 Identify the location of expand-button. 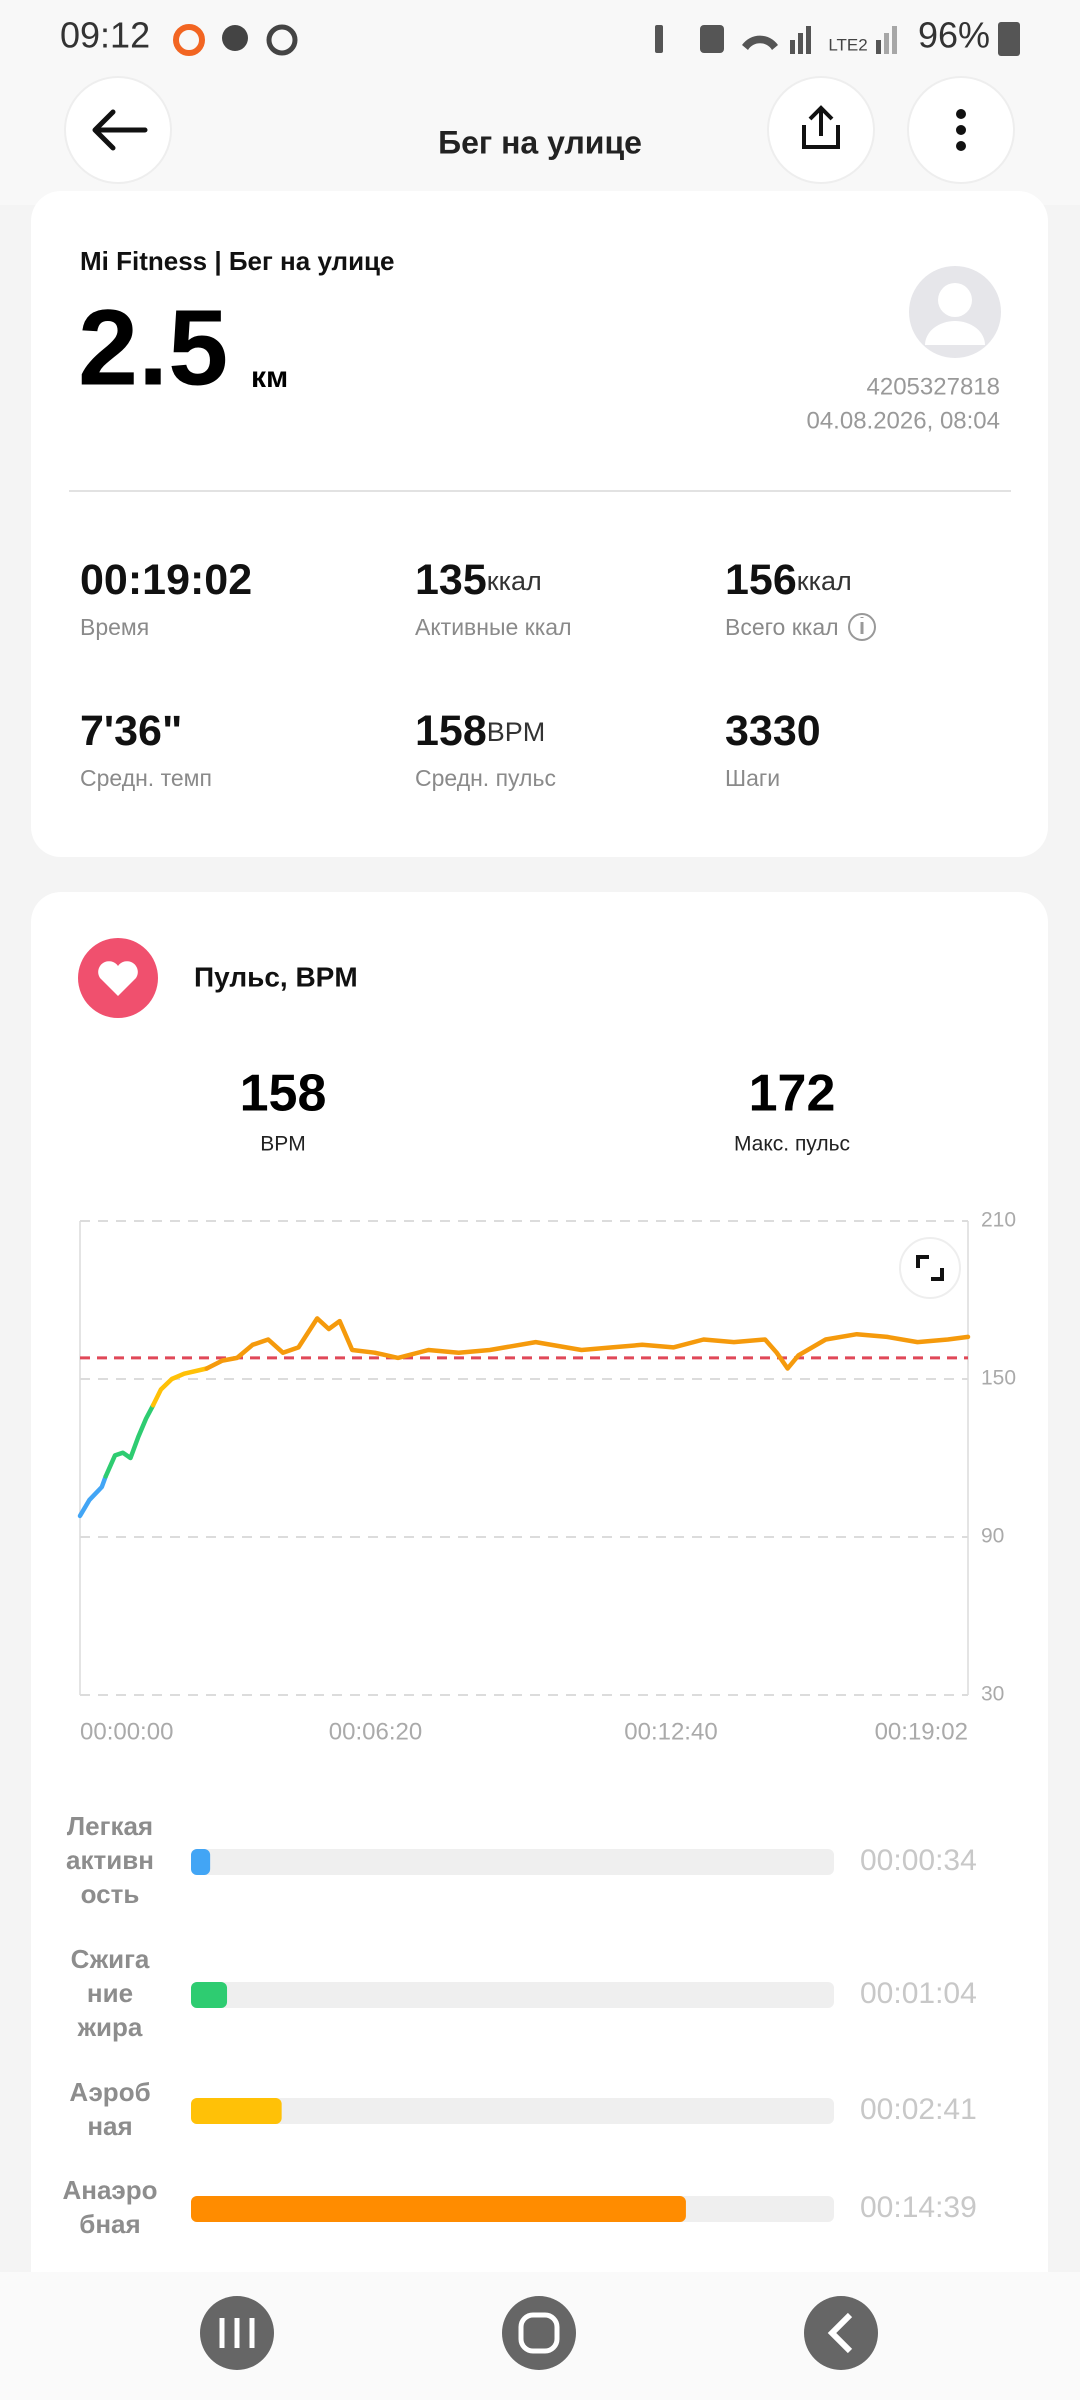
(930, 1268).